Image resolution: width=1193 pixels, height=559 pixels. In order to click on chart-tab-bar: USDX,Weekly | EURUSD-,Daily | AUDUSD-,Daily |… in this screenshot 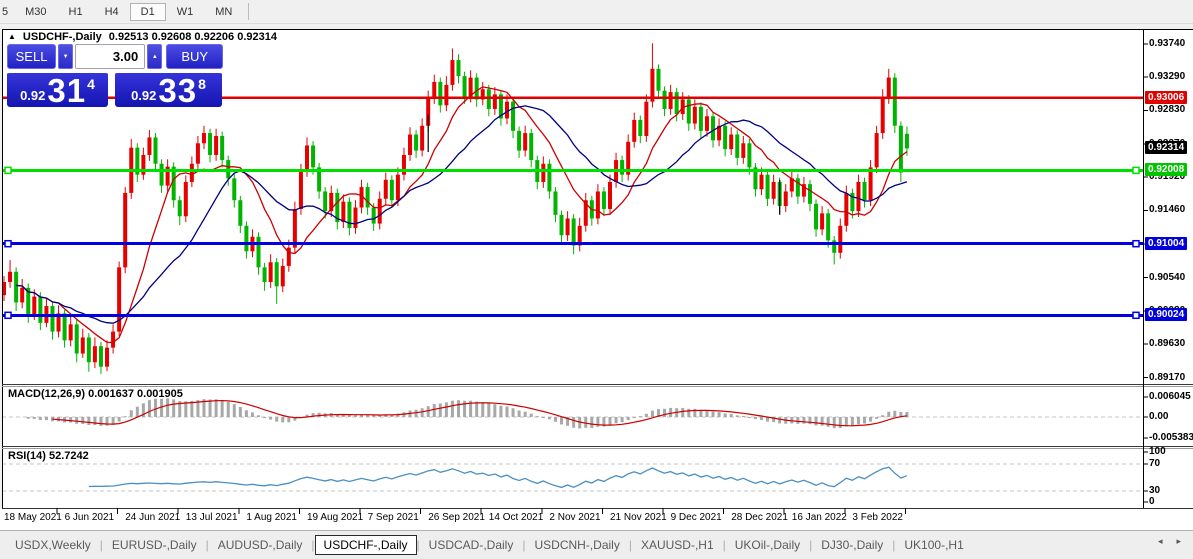, I will do `click(596, 544)`.